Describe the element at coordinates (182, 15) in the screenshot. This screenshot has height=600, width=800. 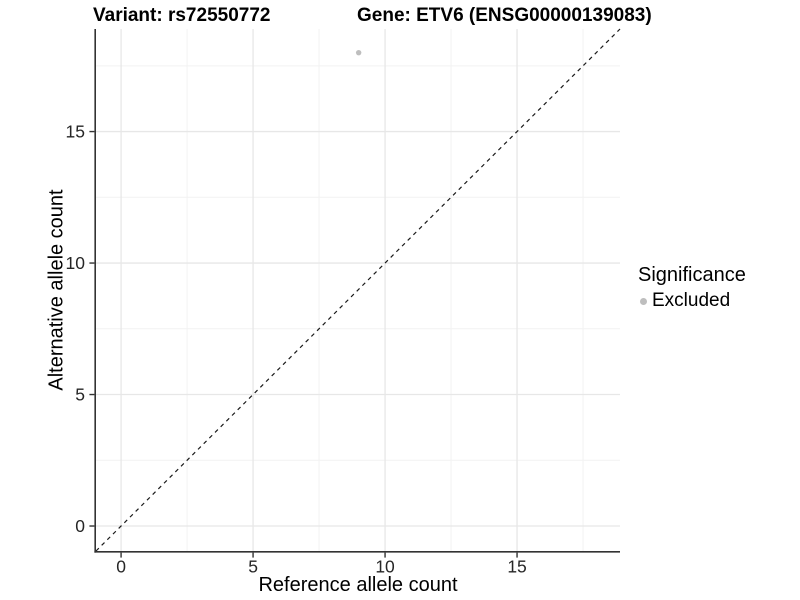
I see `plot-title-variant: Variant: rs72550772` at that location.